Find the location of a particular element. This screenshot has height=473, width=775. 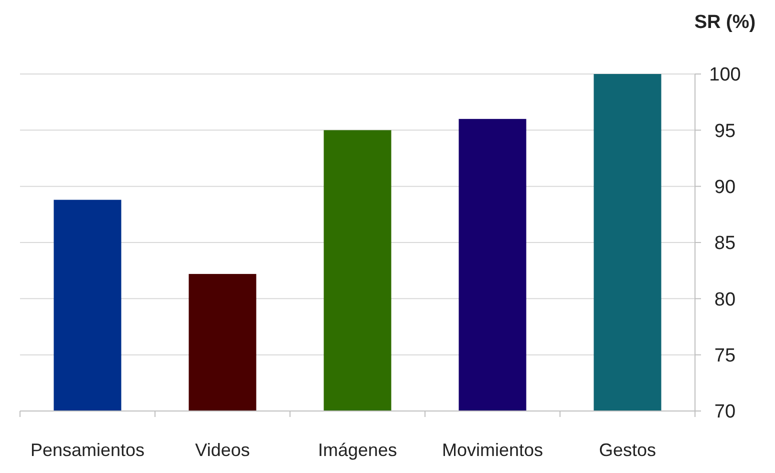

x-tick-label: Movimientos is located at coordinates (493, 450).